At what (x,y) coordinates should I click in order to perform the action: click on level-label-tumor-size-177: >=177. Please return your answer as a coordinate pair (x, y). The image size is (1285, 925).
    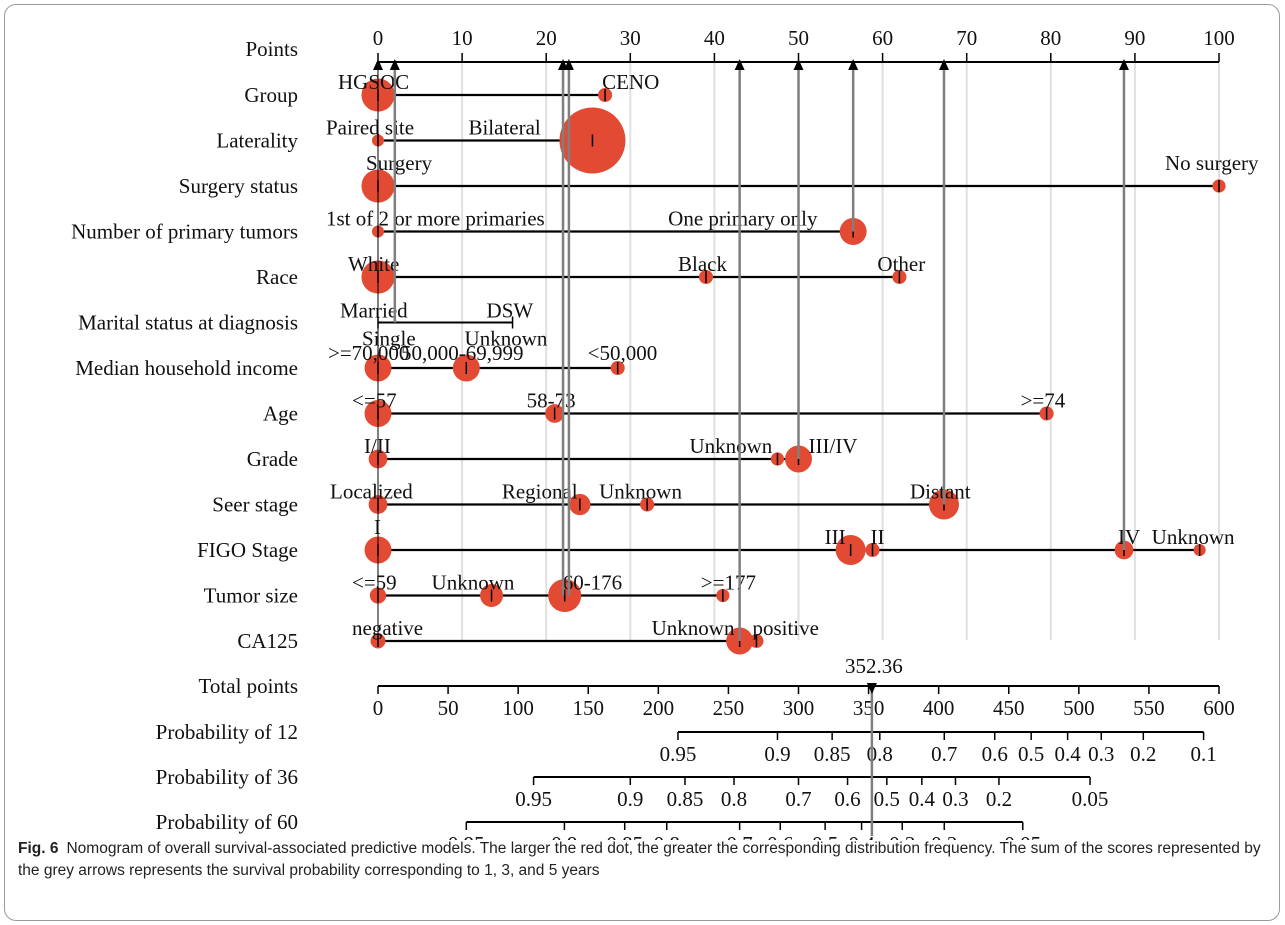
    Looking at the image, I should click on (728, 583).